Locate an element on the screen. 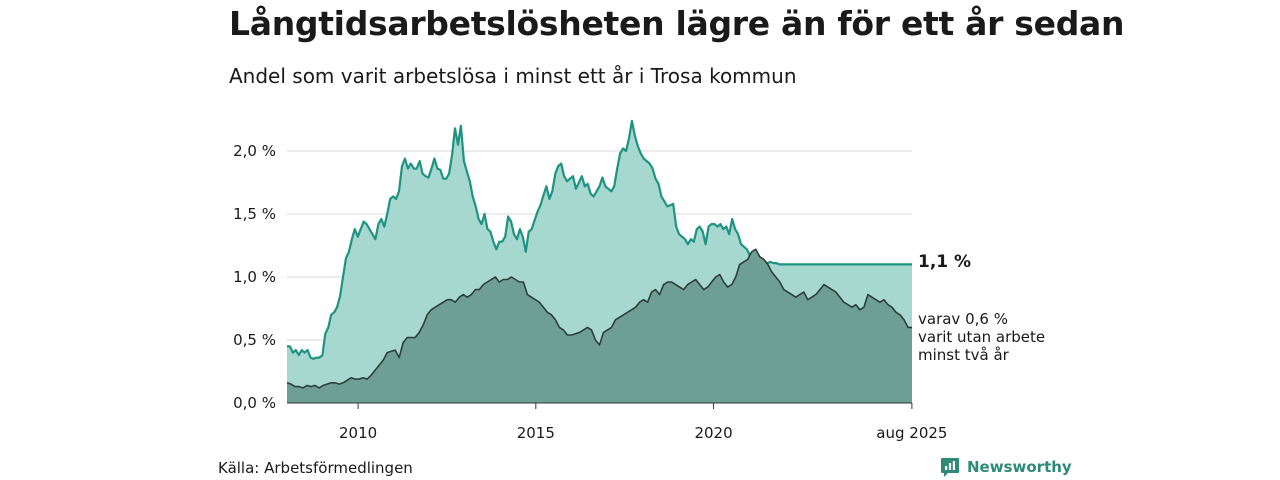  end-label-sub-line: minst två år is located at coordinates (964, 355).